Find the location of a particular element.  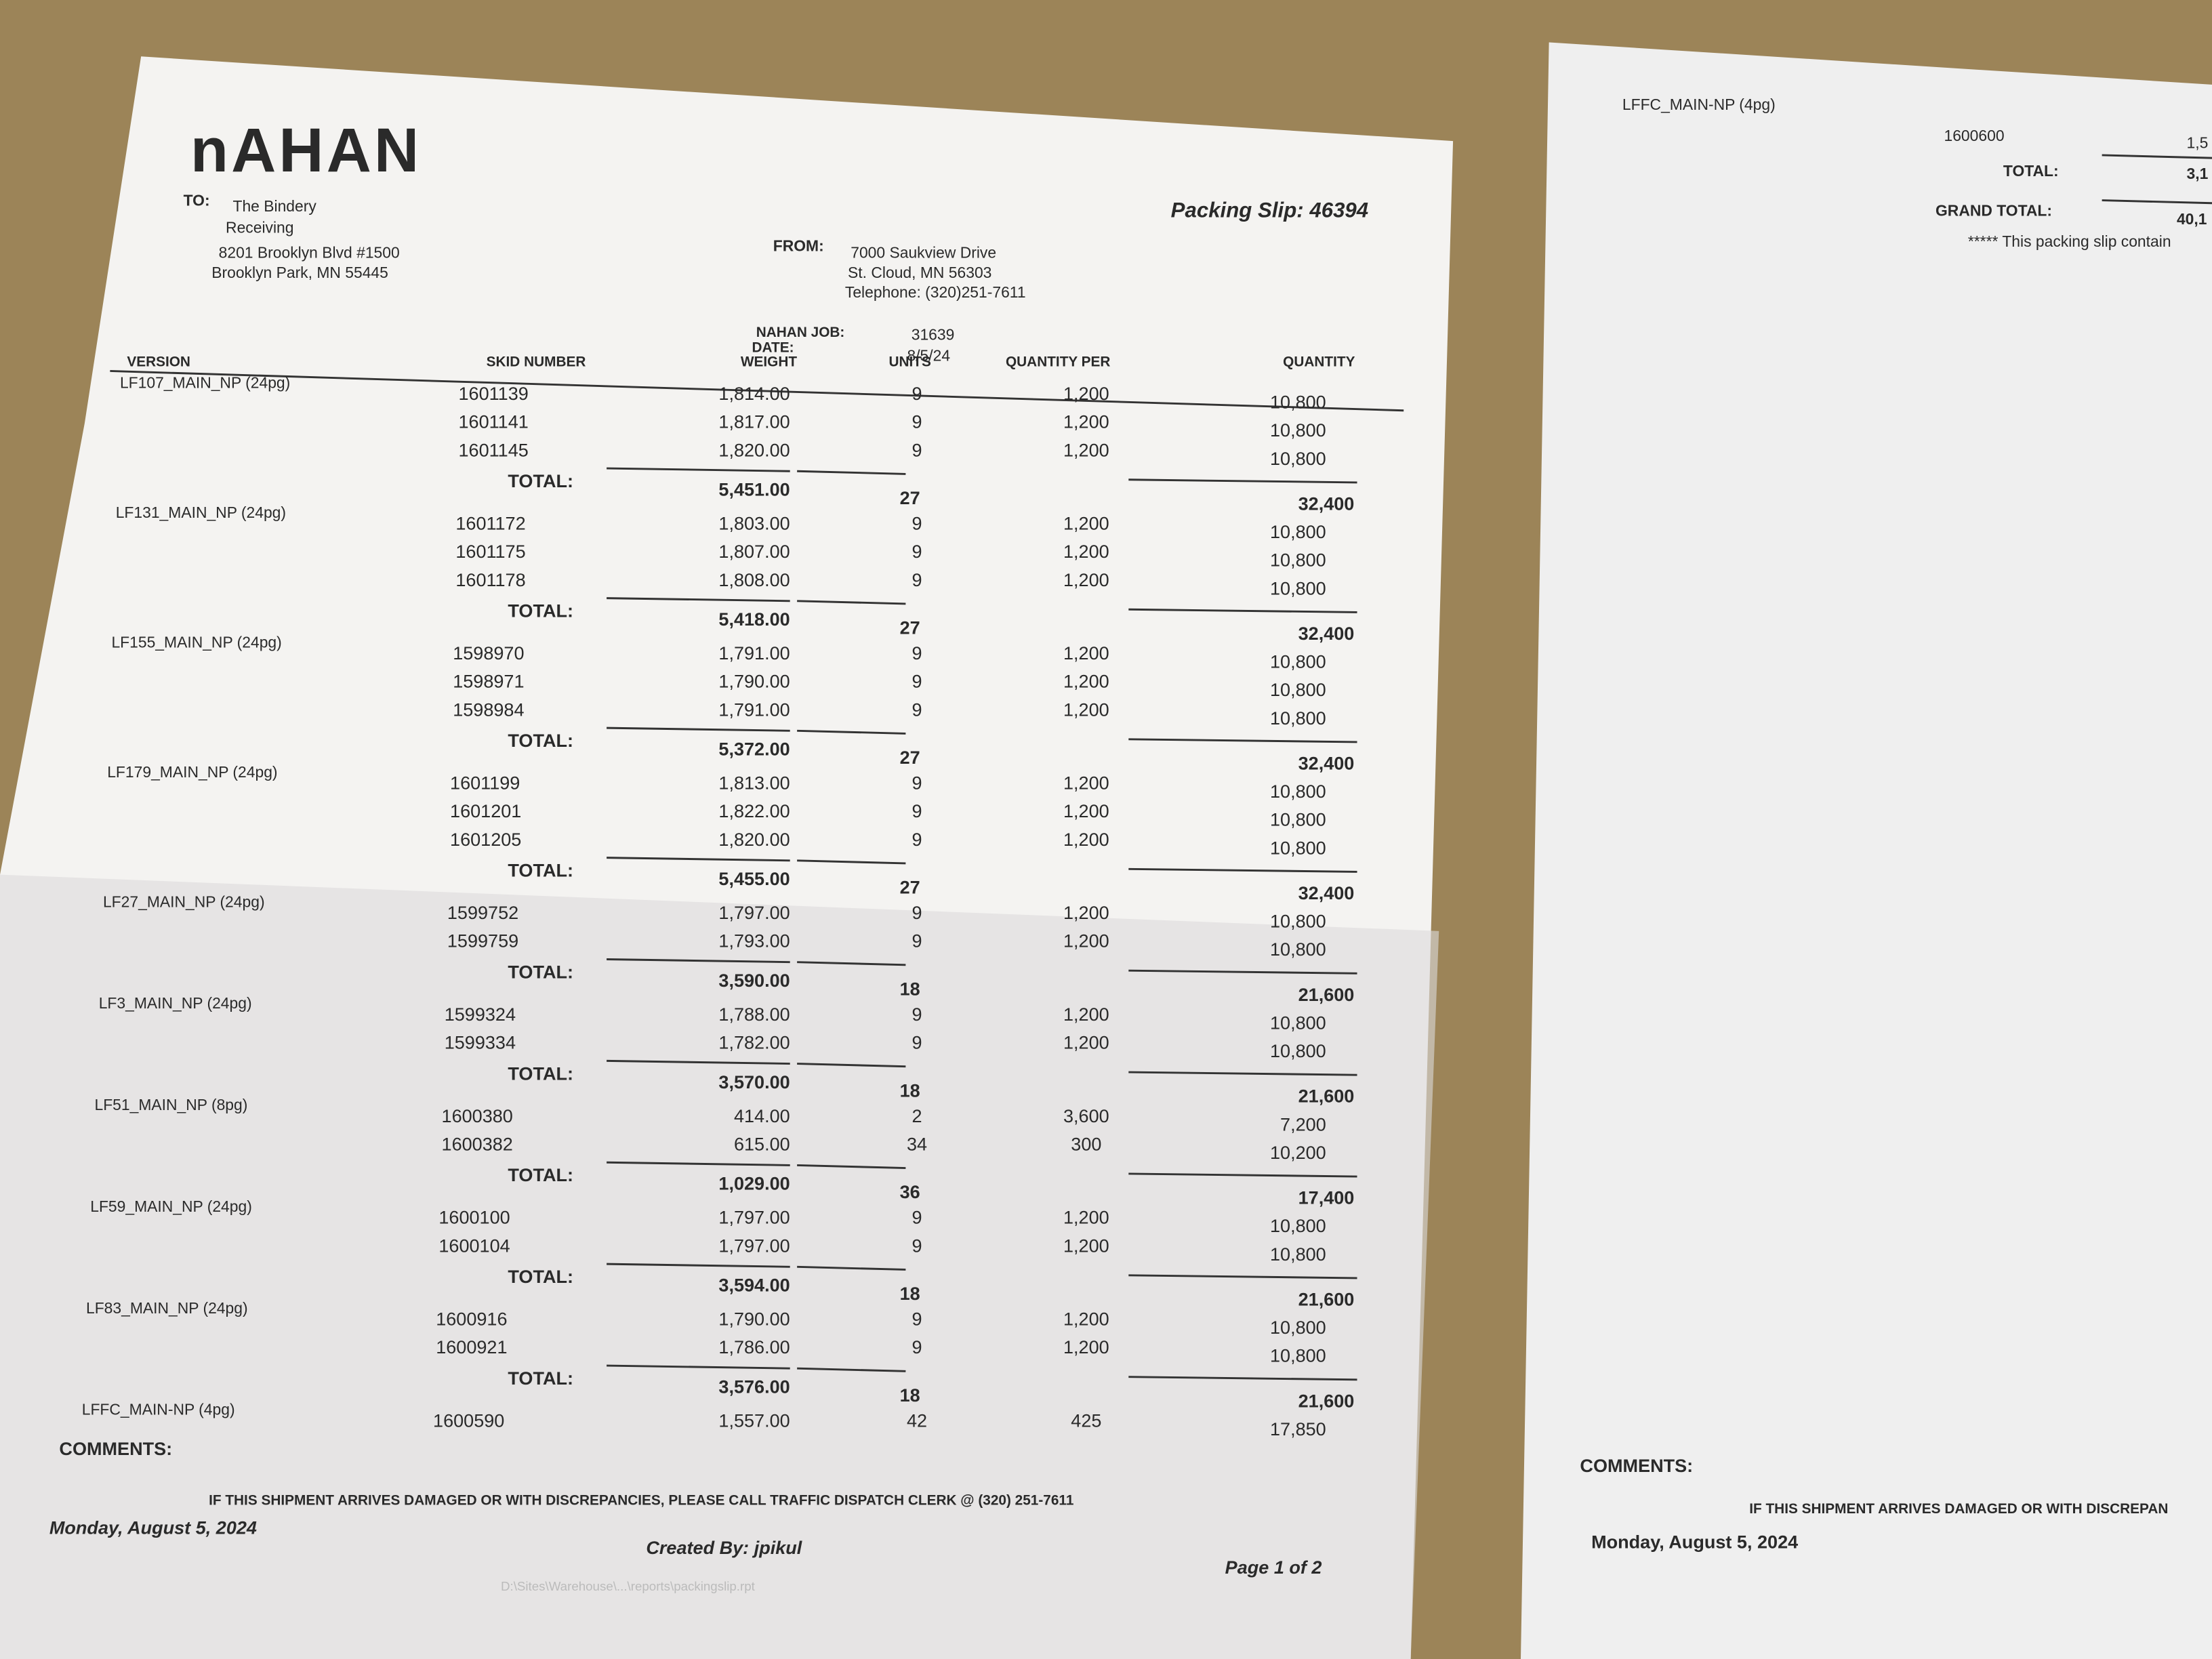

weight: 1,782.00 is located at coordinates (754, 1043).